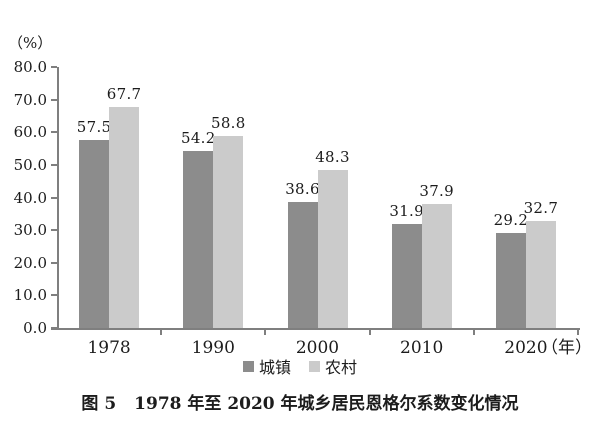 Image resolution: width=600 pixels, height=442 pixels. Describe the element at coordinates (510, 280) in the screenshot. I see `bar-urban-2020` at that location.